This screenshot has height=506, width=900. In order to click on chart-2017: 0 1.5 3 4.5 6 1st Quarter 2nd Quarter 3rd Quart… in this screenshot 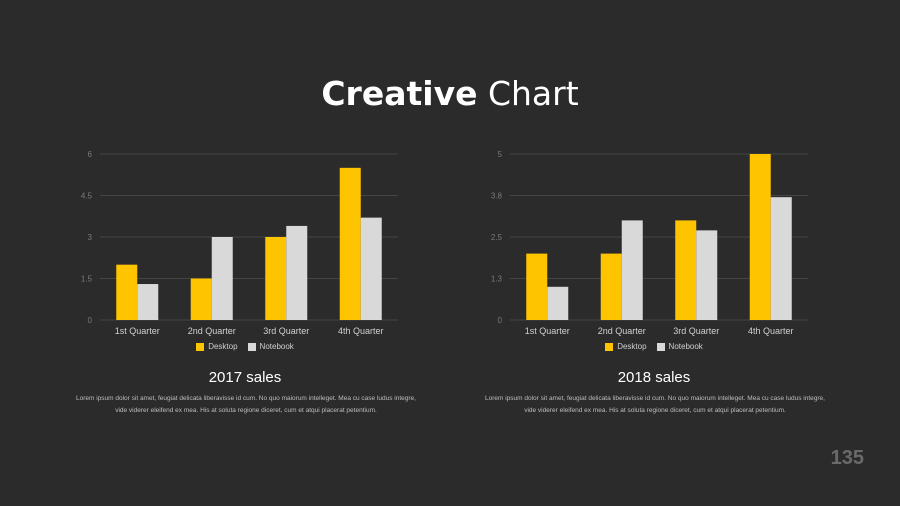, I will do `click(239, 243)`.